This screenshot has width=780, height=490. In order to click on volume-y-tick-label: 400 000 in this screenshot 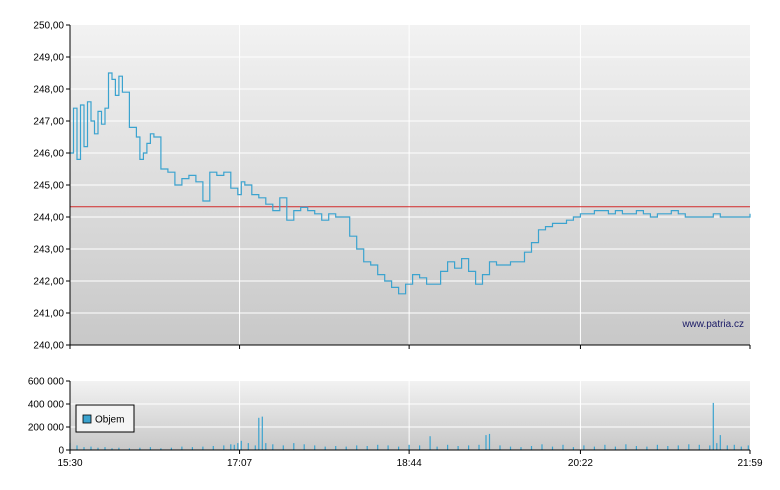, I will do `click(46, 405)`.